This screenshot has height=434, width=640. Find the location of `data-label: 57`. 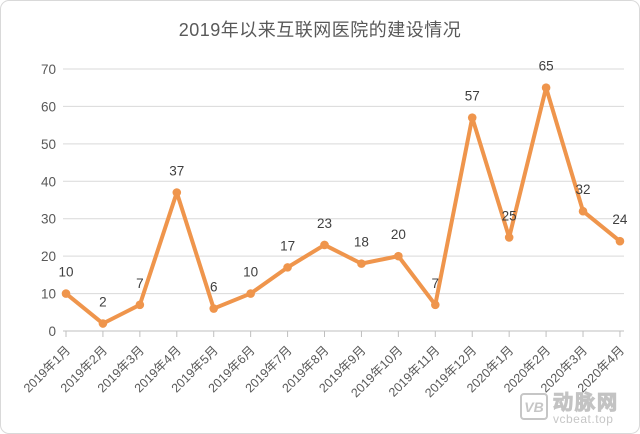

data-label: 57 is located at coordinates (472, 96).